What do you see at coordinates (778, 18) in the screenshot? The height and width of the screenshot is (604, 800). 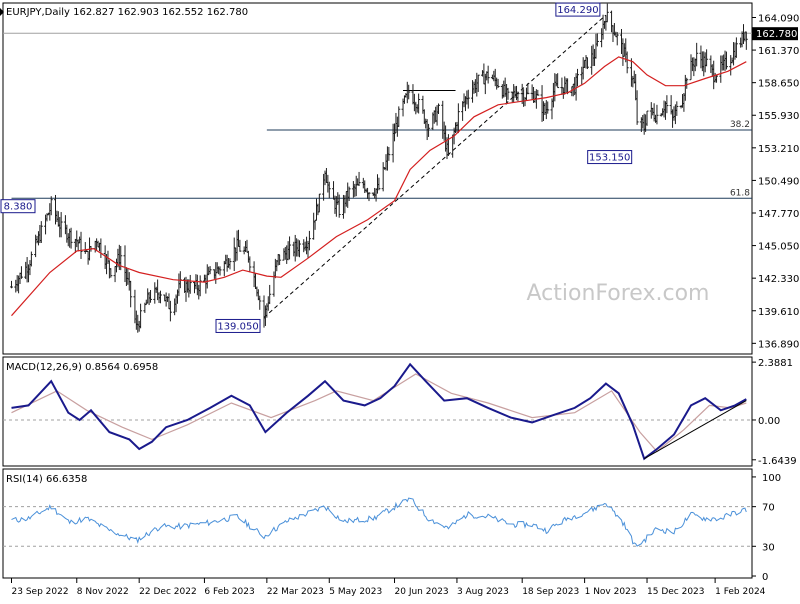 I see `price-ytick-label: 164.090` at bounding box center [778, 18].